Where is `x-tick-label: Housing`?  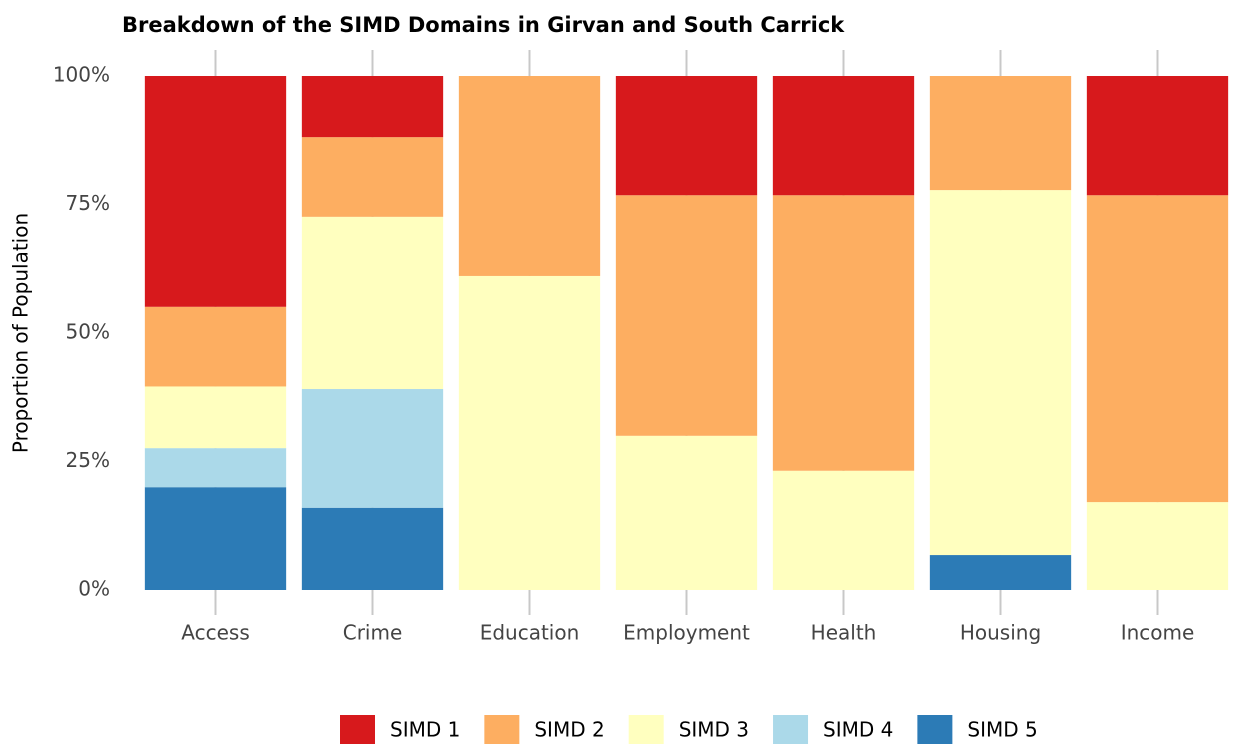
x-tick-label: Housing is located at coordinates (1000, 633).